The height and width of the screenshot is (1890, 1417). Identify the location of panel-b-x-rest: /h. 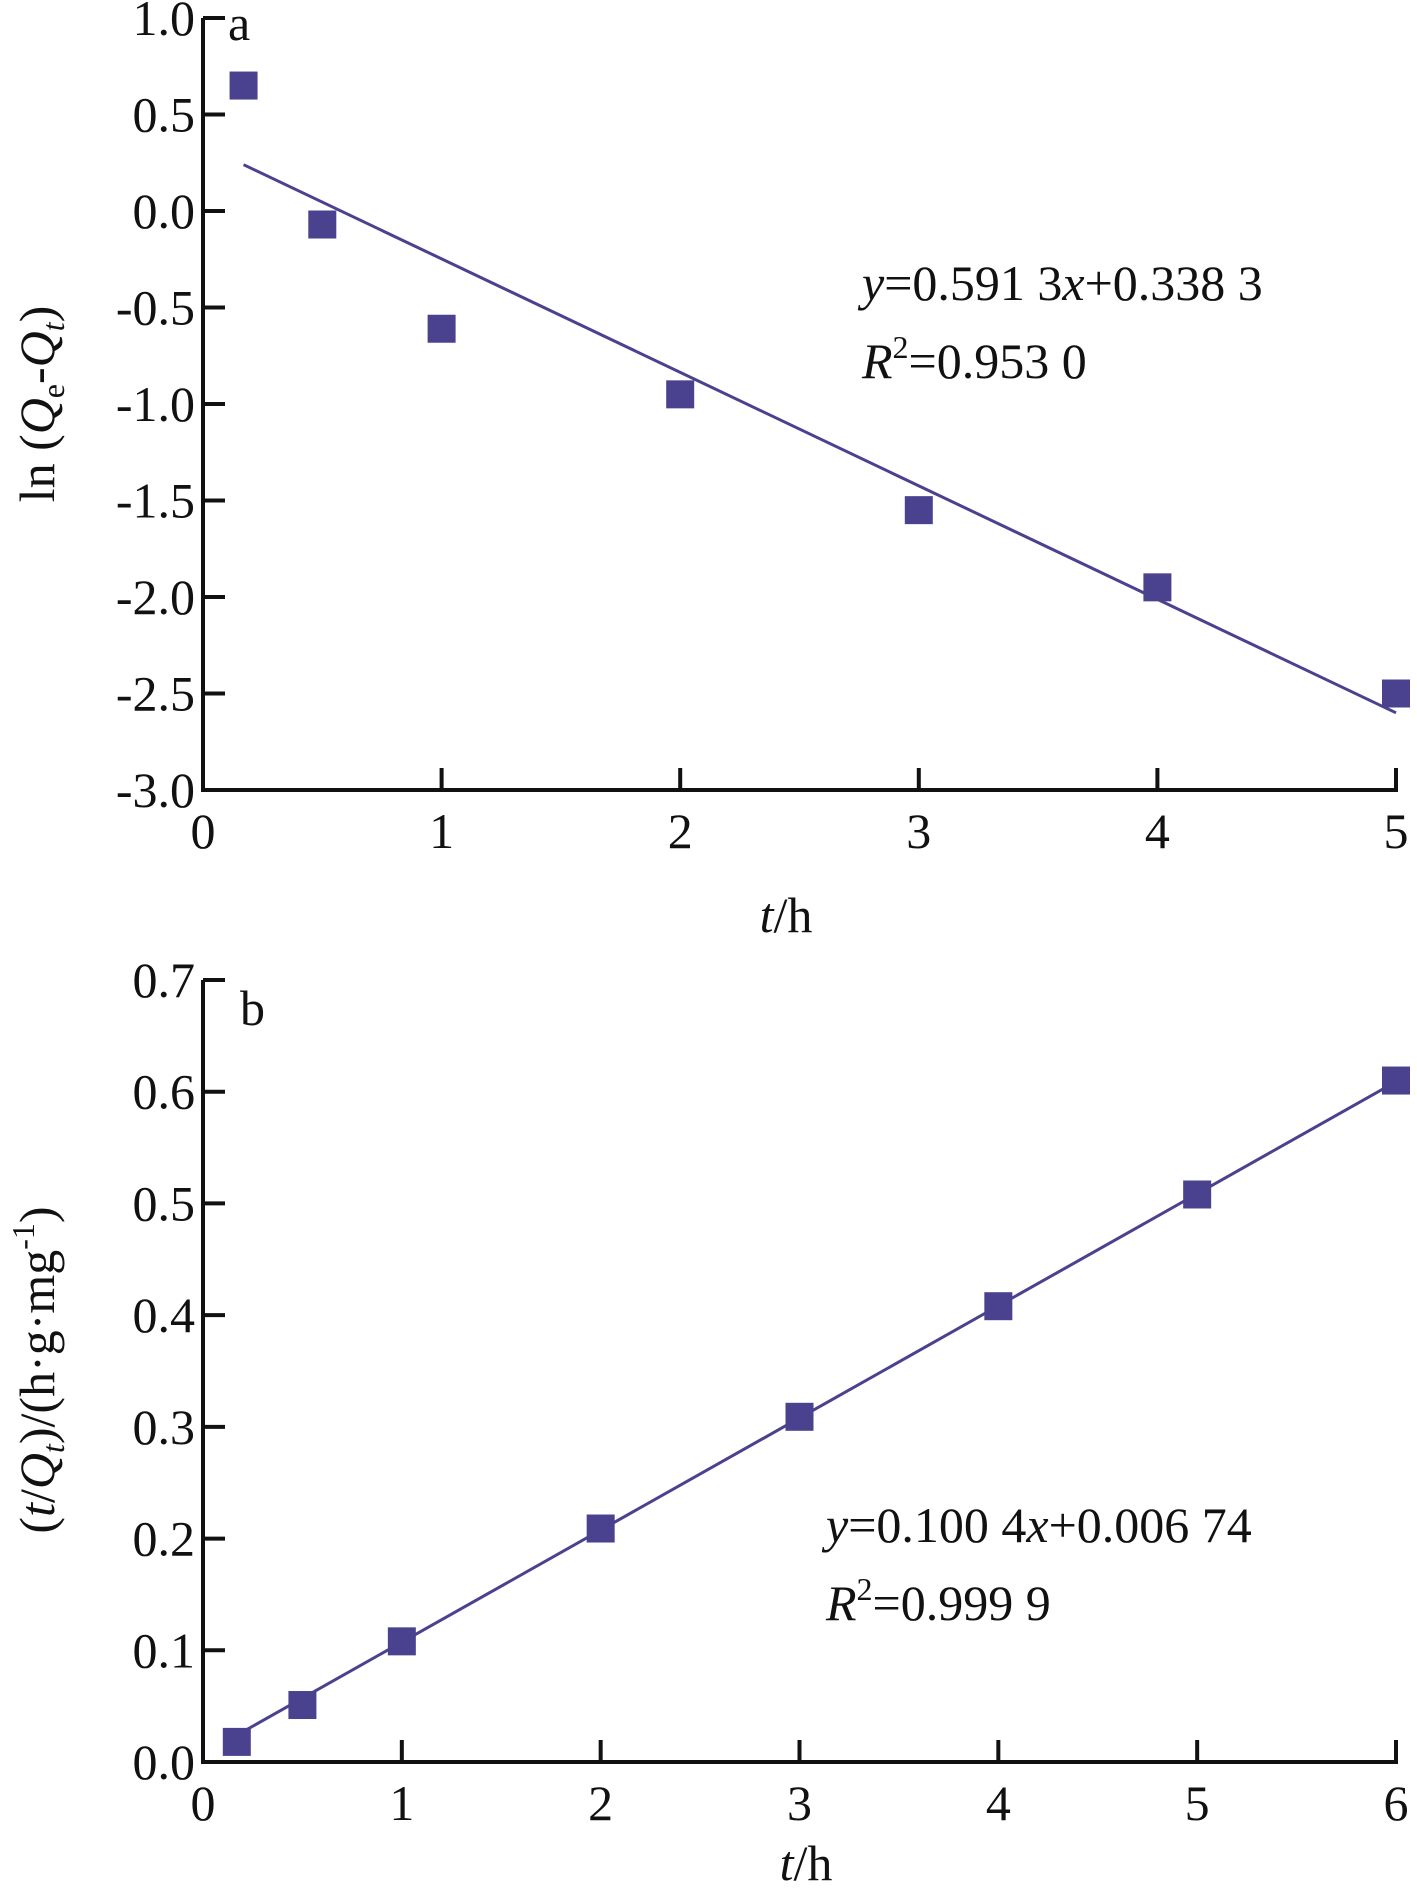
(813, 1862).